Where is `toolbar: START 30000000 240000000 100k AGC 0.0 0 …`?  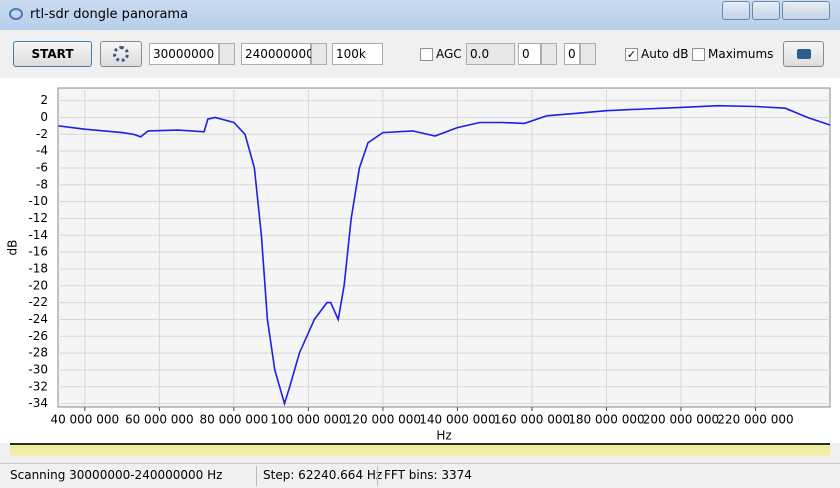 toolbar: START 30000000 240000000 100k AGC 0.0 0 … is located at coordinates (420, 54).